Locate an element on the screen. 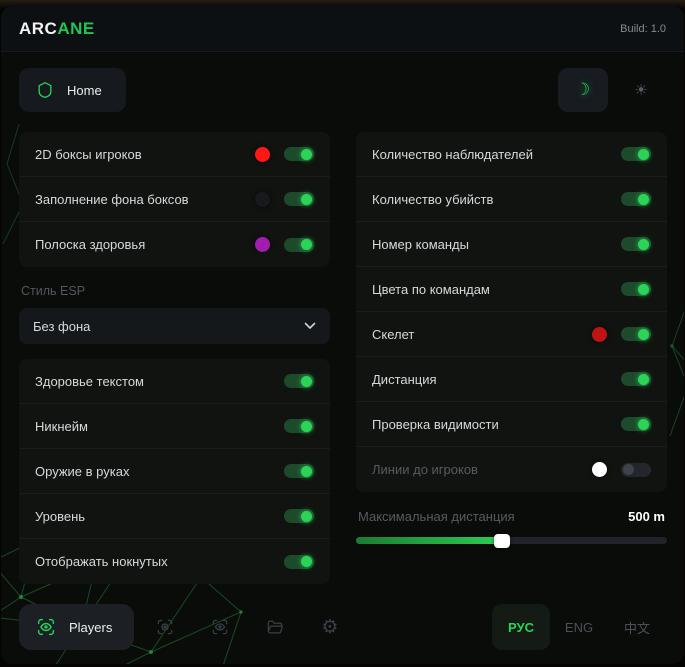 The image size is (685, 667). setting-row: Линии до игроков is located at coordinates (511, 469).